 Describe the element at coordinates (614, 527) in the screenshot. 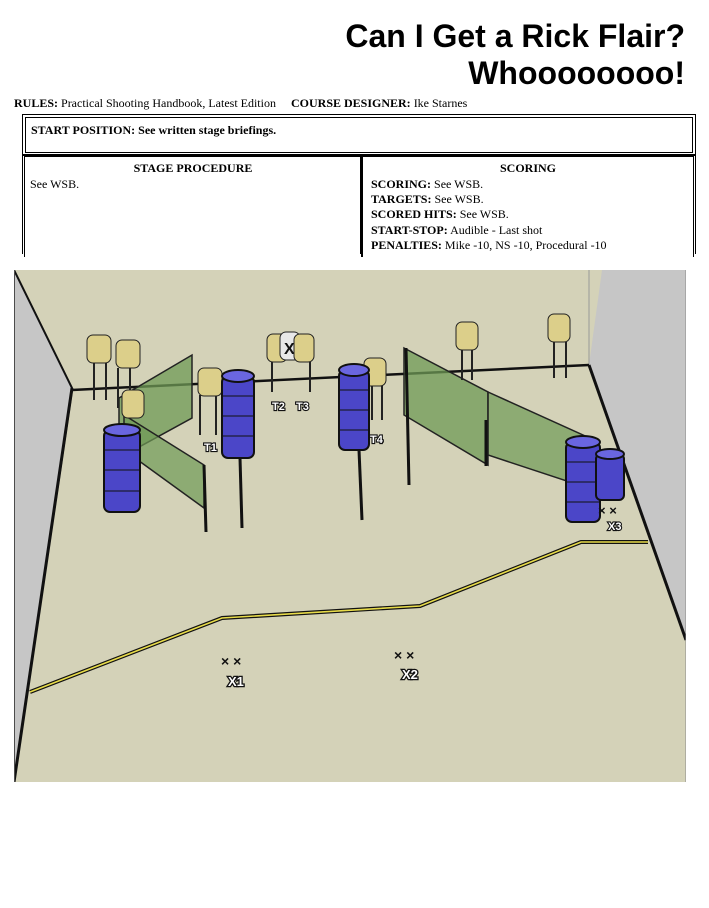

I see `position-label-x3: X3` at that location.